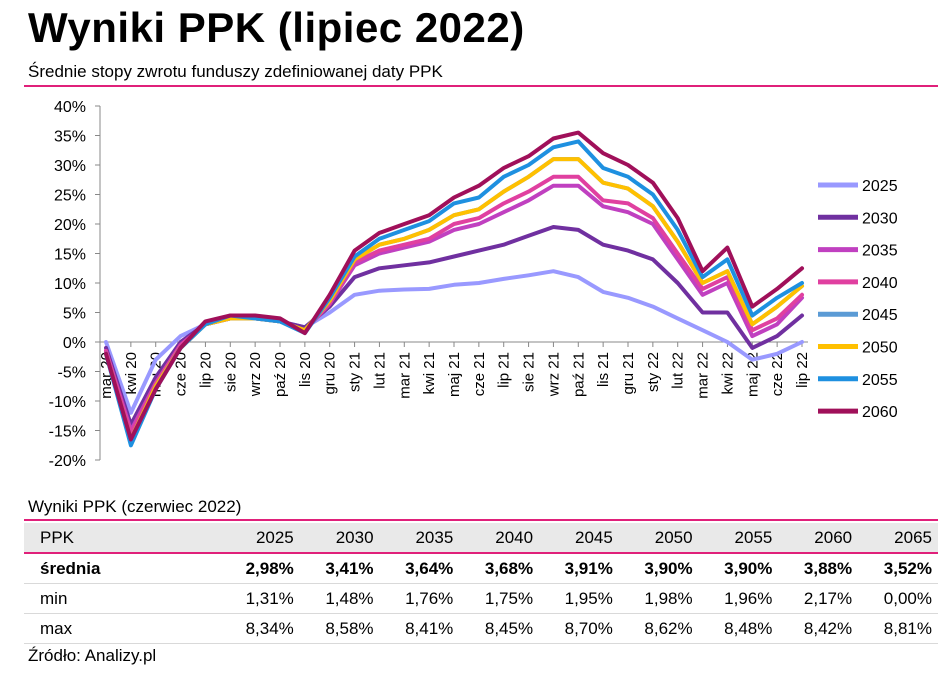  I want to click on y-tick-label: 20%, so click(70, 225).